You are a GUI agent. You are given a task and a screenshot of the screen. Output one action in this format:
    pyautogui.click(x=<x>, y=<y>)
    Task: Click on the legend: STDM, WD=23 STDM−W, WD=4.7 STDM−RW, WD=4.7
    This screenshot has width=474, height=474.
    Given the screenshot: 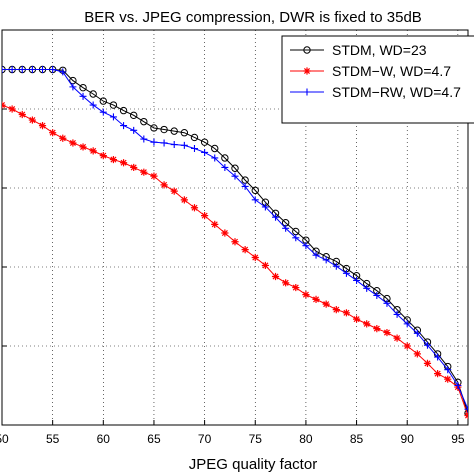 What is the action you would take?
    pyautogui.click(x=377, y=79)
    